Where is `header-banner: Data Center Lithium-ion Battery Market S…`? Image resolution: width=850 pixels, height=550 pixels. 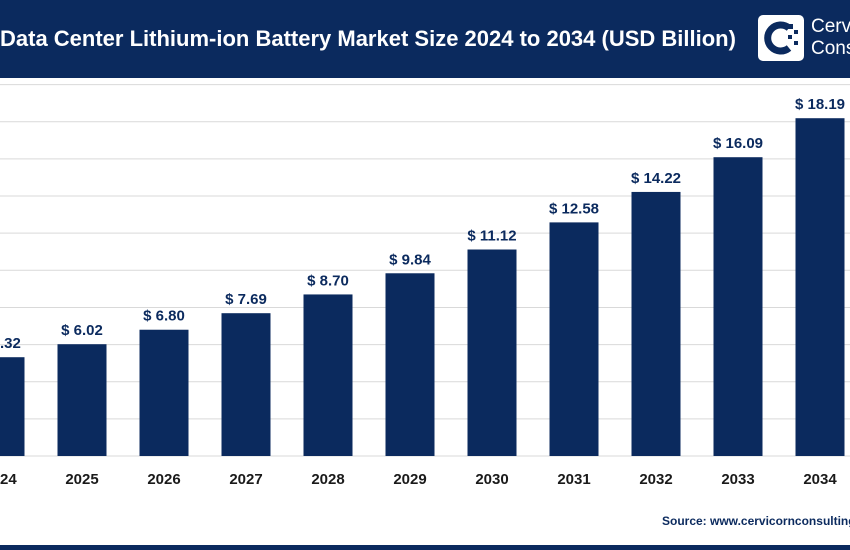
header-banner: Data Center Lithium-ion Battery Market S… is located at coordinates (425, 39).